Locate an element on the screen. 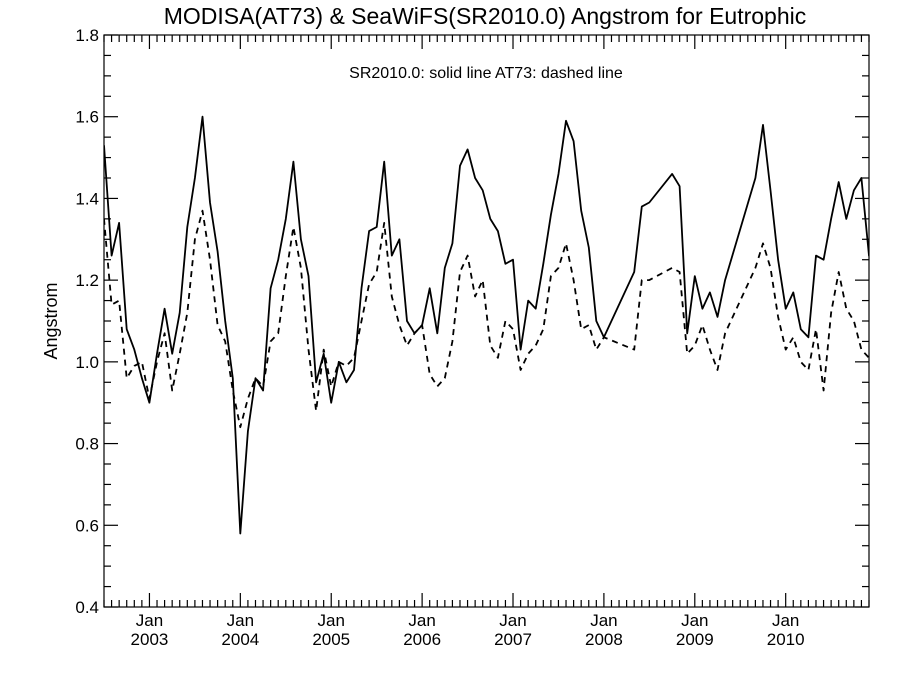  y-tick-label: 1.0 is located at coordinates (87, 362).